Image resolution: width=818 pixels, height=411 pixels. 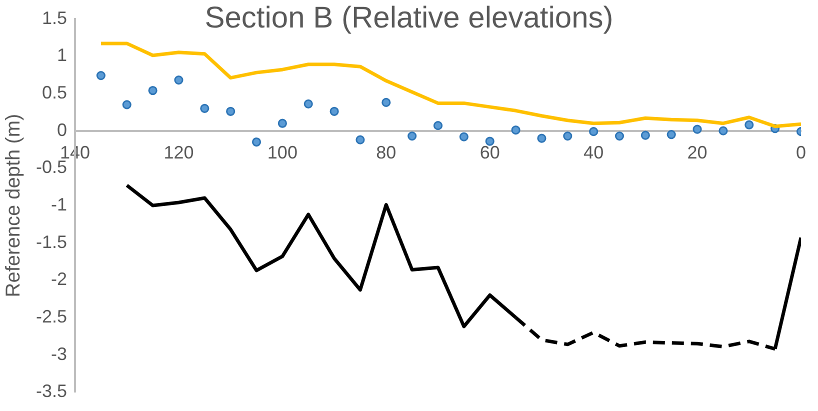 What do you see at coordinates (594, 152) in the screenshot?
I see `x-tick-label: 40` at bounding box center [594, 152].